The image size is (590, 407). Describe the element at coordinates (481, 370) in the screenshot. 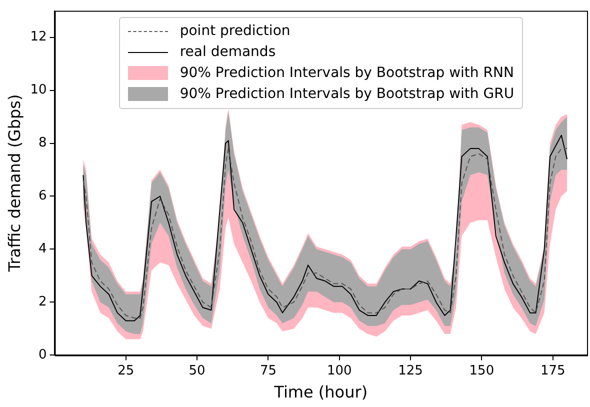

I see `x-tick-label: 150` at that location.